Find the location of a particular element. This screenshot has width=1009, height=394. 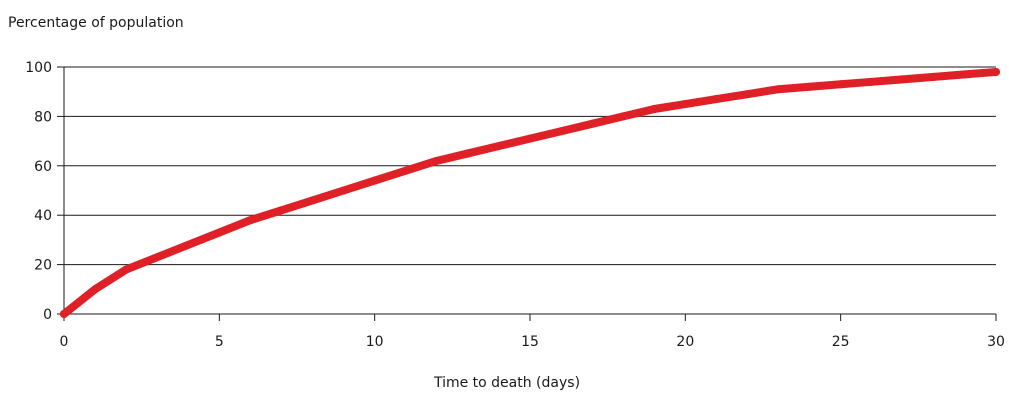

y-tick-label-60: 60 is located at coordinates (43, 167).